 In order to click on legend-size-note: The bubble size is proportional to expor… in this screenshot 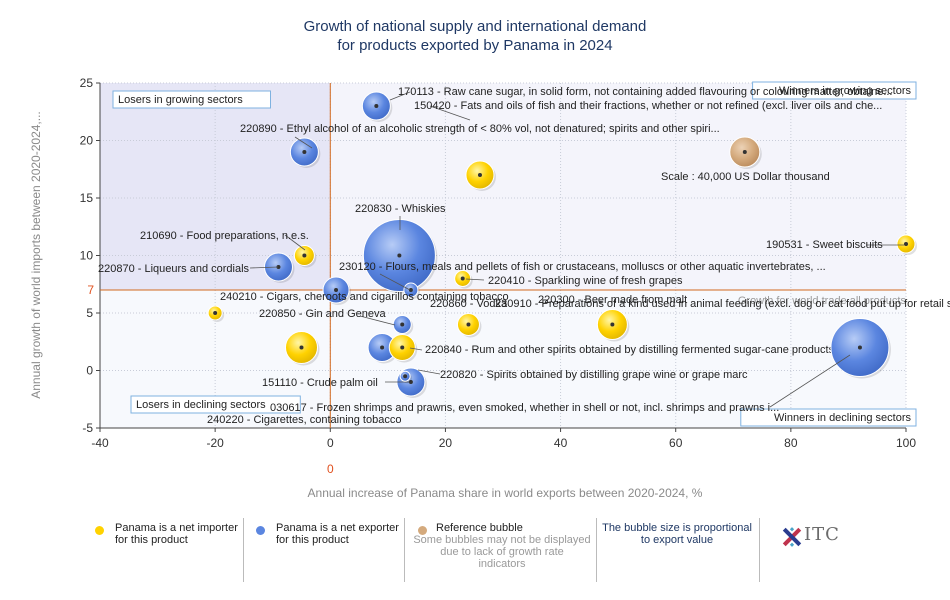, I will do `click(677, 534)`.